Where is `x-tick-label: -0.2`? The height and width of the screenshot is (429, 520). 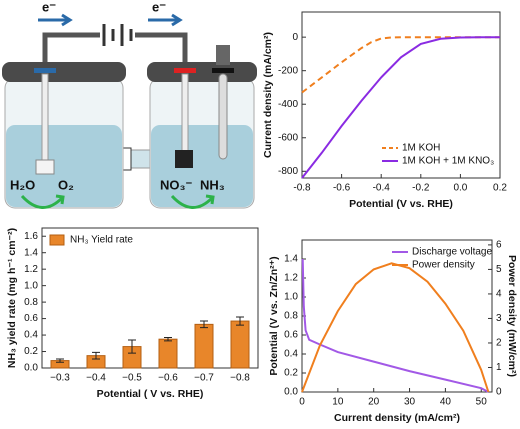
x-tick-label: -0.2 is located at coordinates (421, 188).